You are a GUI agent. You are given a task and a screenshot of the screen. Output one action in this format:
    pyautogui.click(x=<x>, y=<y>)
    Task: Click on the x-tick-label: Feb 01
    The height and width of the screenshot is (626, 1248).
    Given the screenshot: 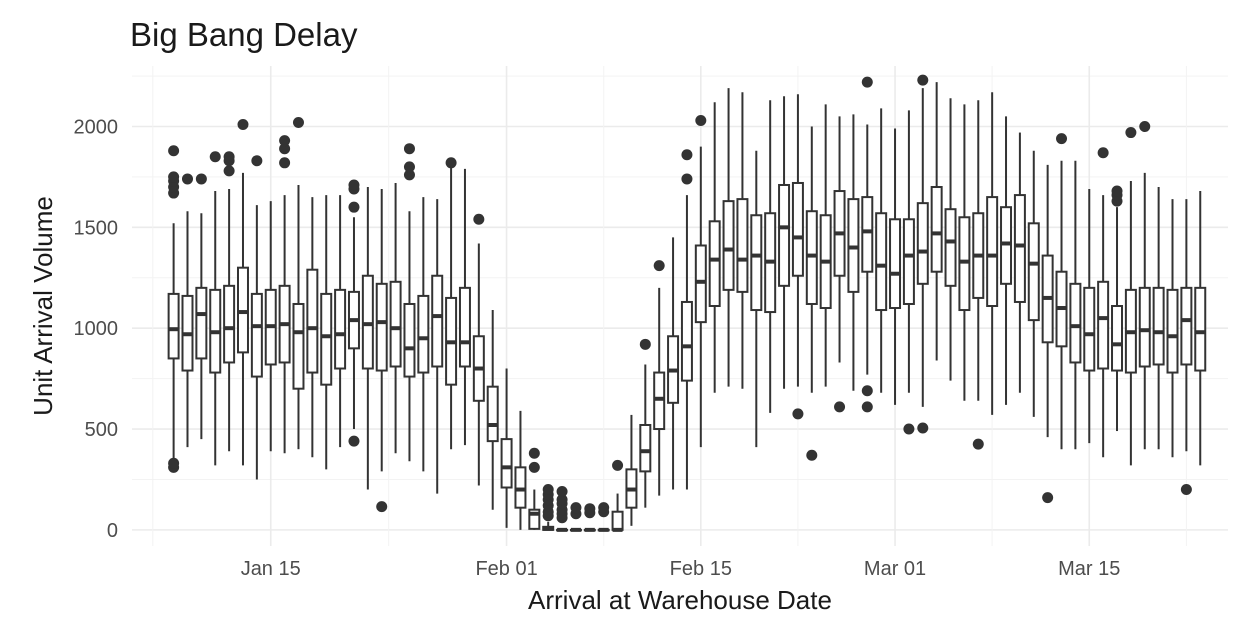 What is the action you would take?
    pyautogui.click(x=506, y=569)
    